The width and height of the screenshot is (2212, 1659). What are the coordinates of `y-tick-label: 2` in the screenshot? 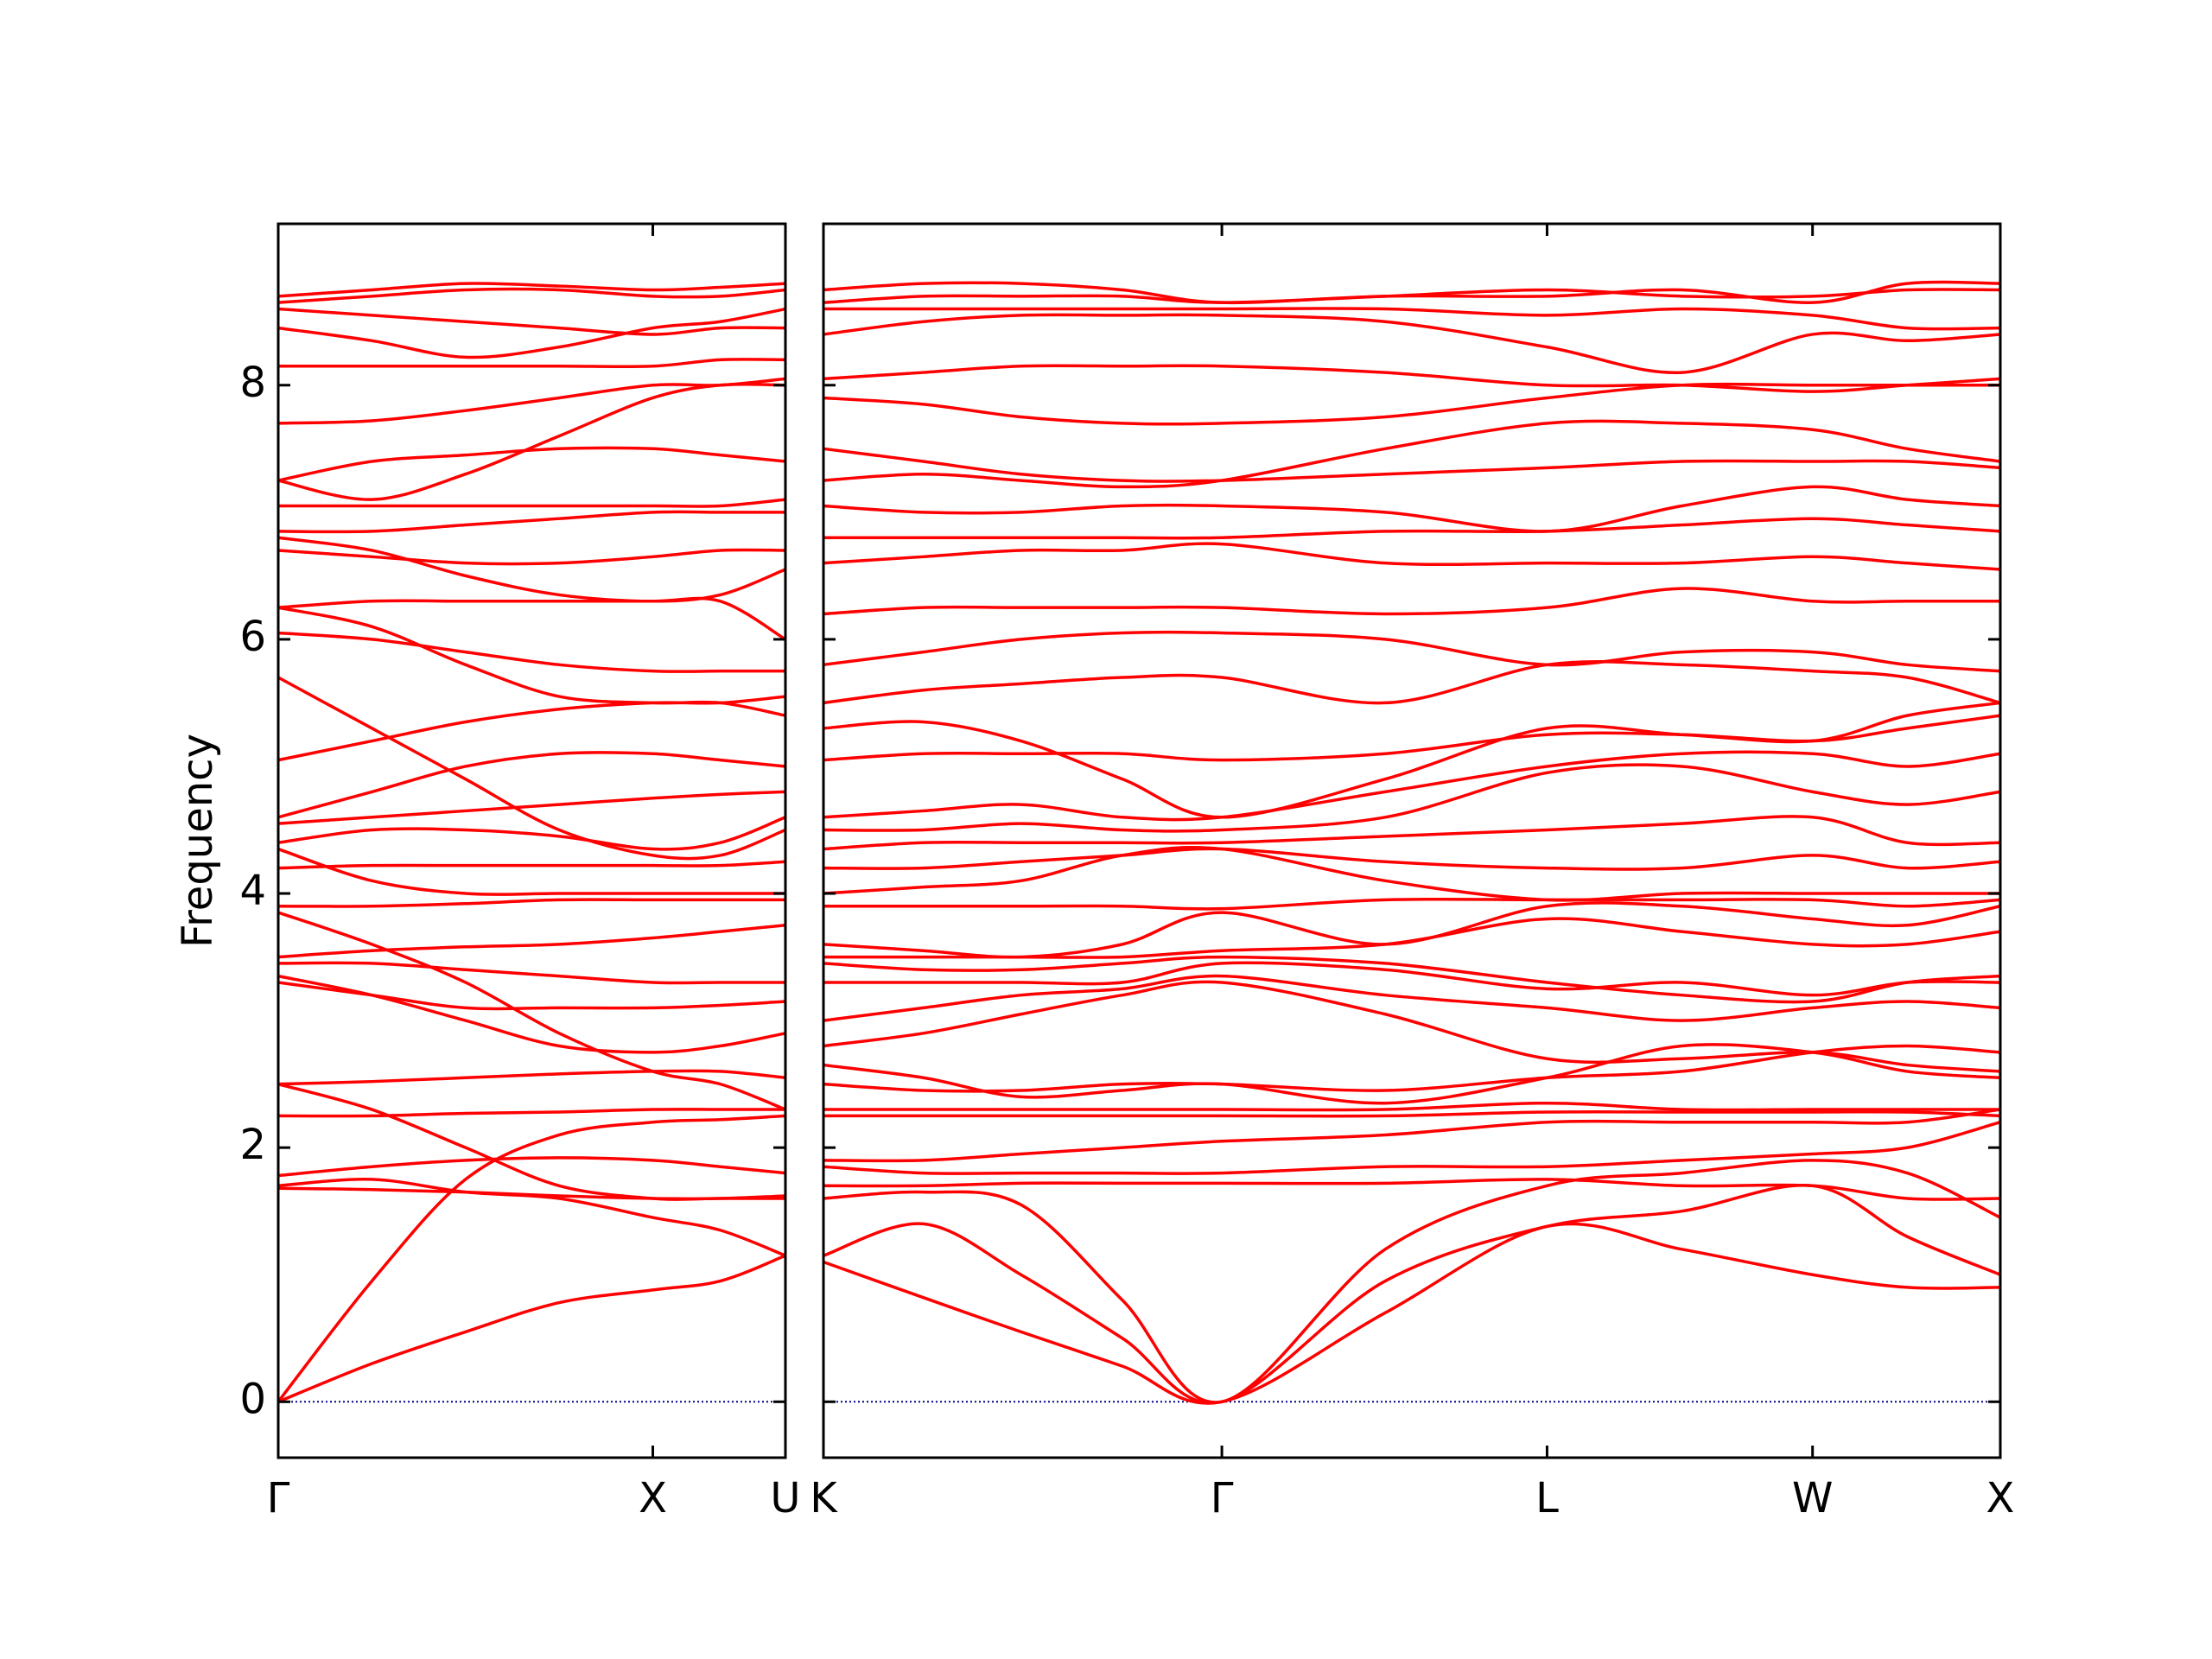 It's located at (252, 1145).